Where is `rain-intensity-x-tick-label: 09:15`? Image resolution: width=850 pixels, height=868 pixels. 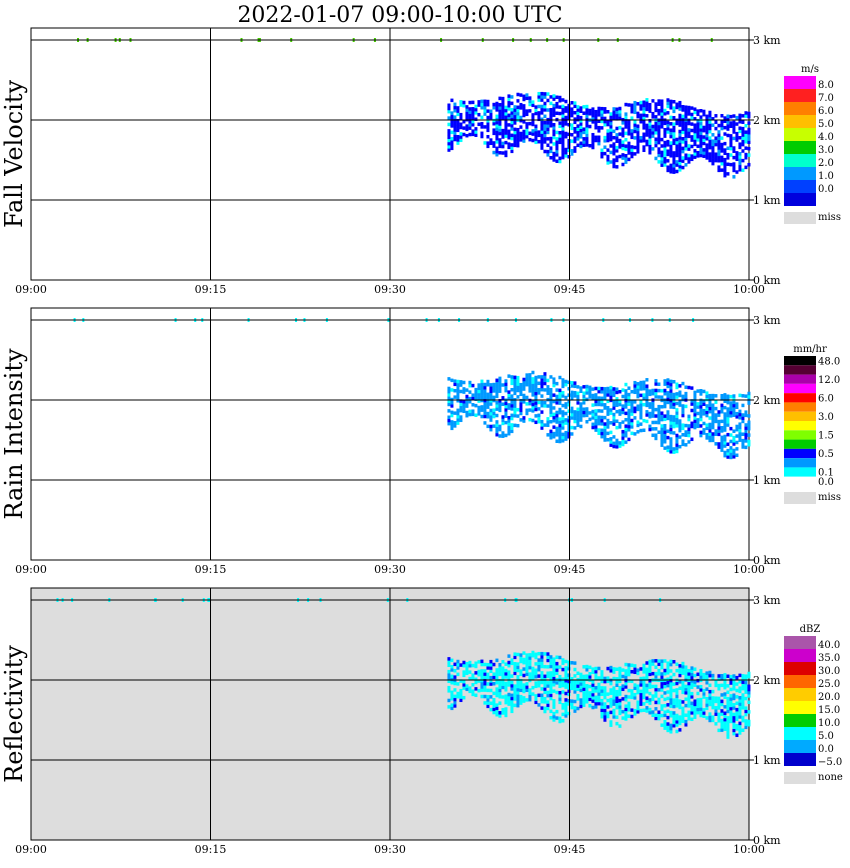
rain-intensity-x-tick-label: 09:15 is located at coordinates (211, 569).